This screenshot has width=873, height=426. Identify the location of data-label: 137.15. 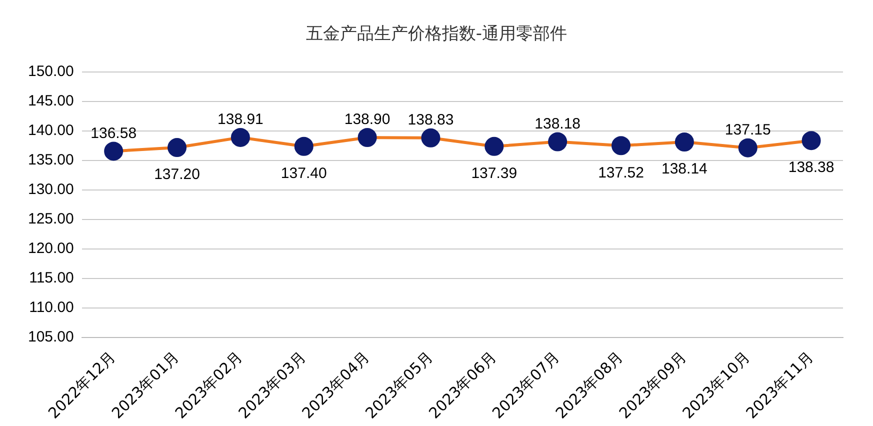
(747, 129).